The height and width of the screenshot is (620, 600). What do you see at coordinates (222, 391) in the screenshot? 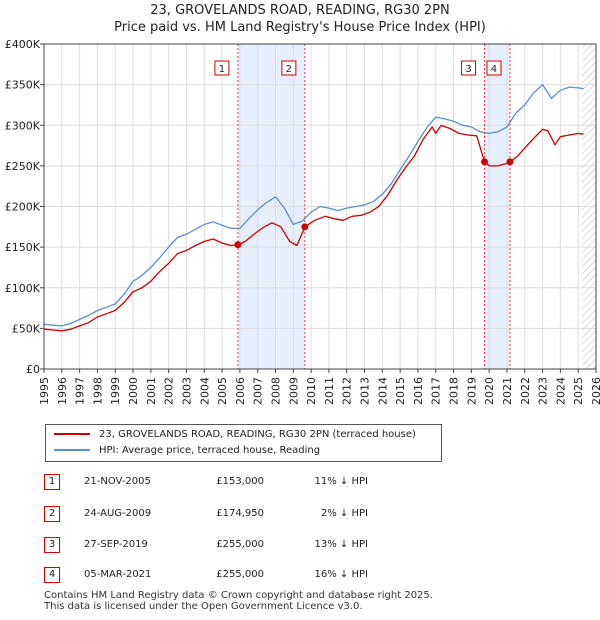
I see `x-tick-label: 2005` at bounding box center [222, 391].